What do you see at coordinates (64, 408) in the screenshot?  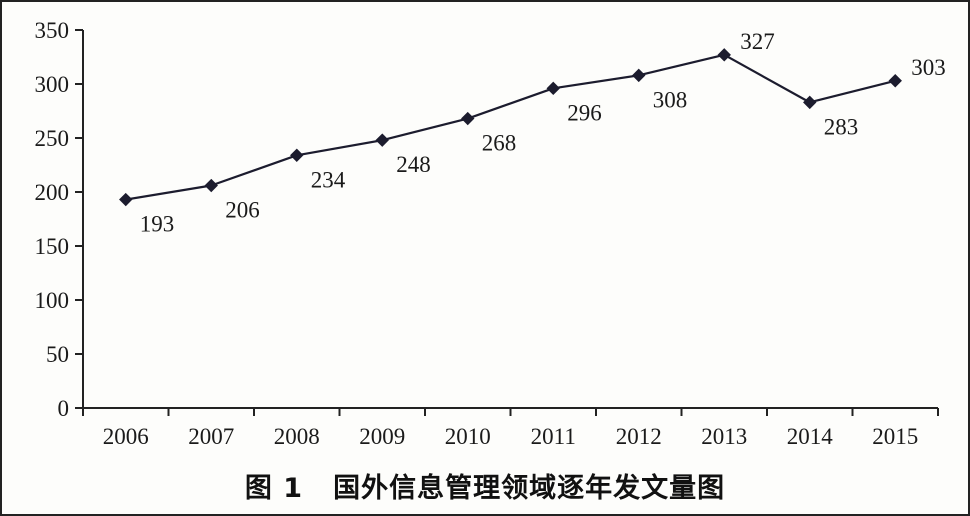 I see `y-tick-label: 0` at bounding box center [64, 408].